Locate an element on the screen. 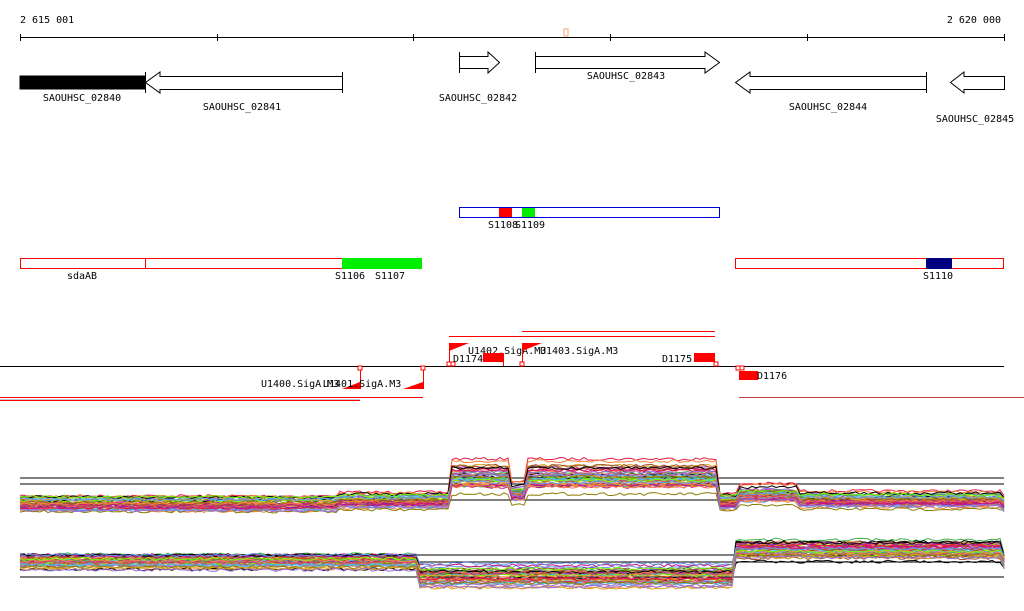 Image resolution: width=1024 pixels, height=611 pixels. expression-panel-plus is located at coordinates (512, 485).